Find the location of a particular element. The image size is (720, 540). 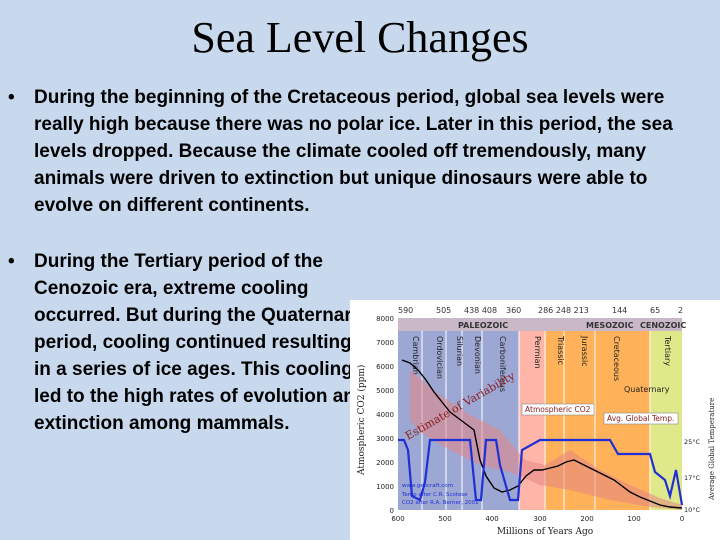

y-tick: 6000 is located at coordinates (385, 367).